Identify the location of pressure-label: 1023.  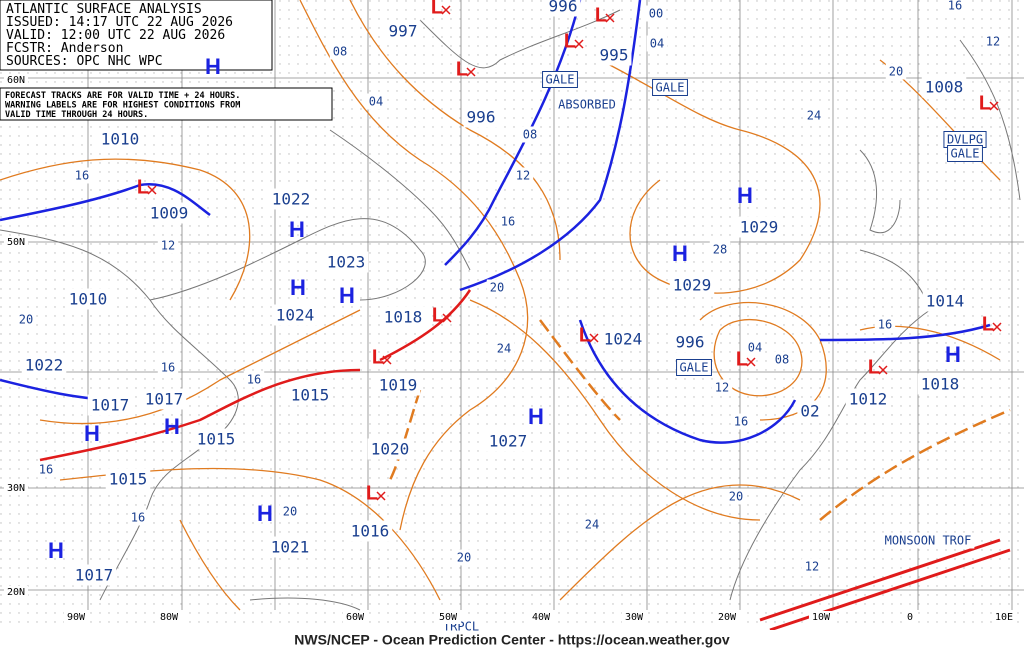
(346, 262).